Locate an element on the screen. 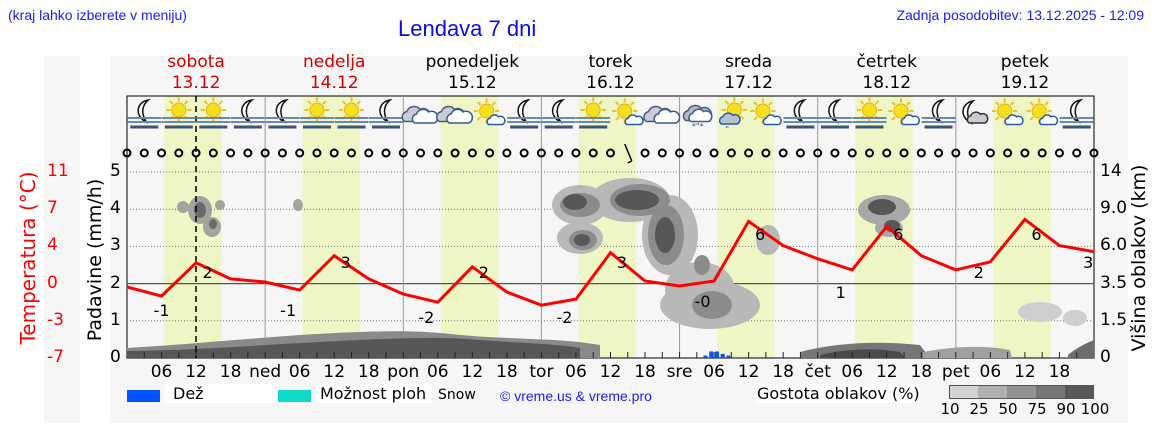  last-updated: Zadnja posodobitev: 13.12.2025 - 12:09 is located at coordinates (1020, 15).